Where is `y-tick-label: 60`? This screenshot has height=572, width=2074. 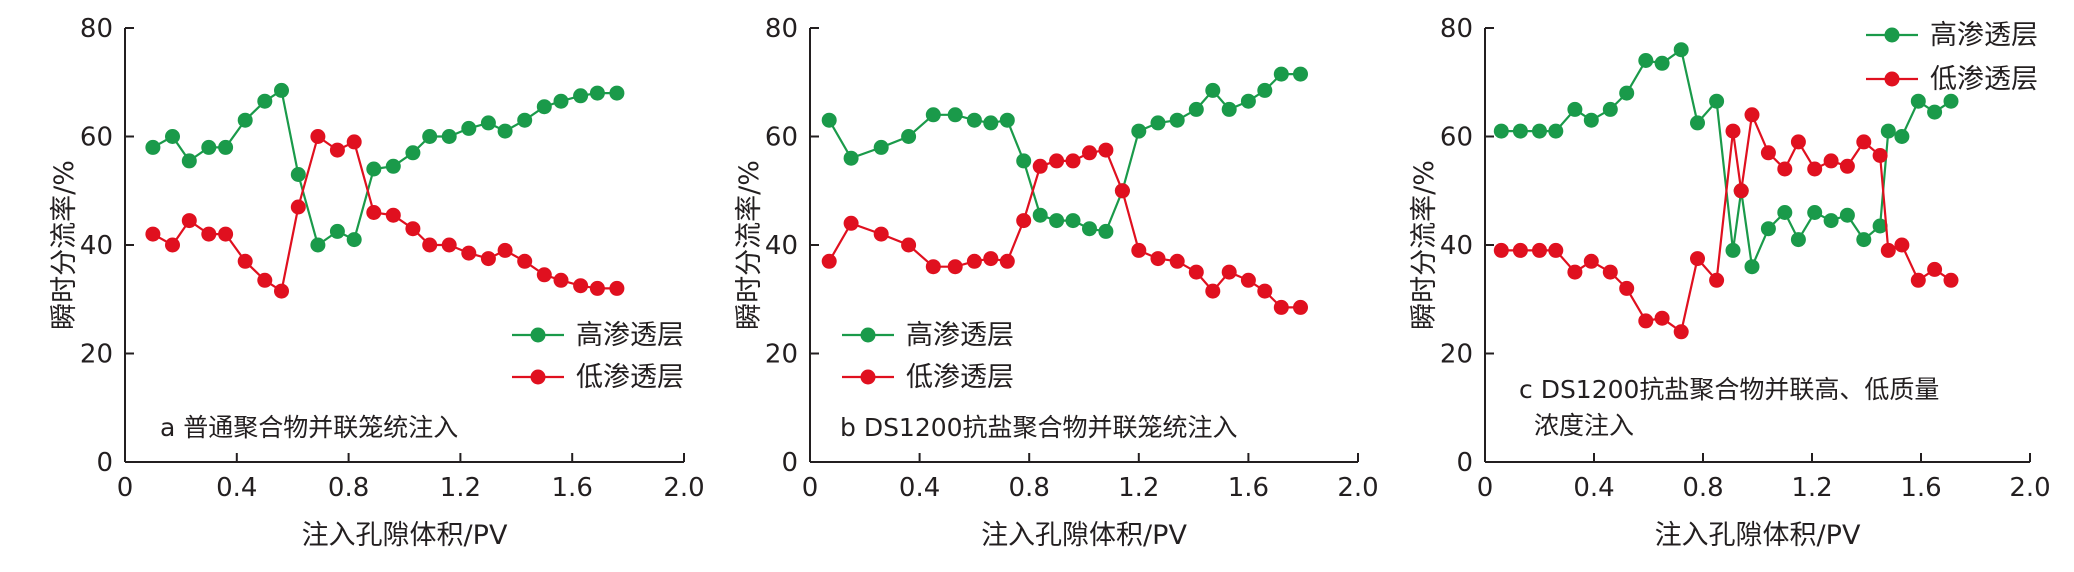 y-tick-label: 60 is located at coordinates (781, 138).